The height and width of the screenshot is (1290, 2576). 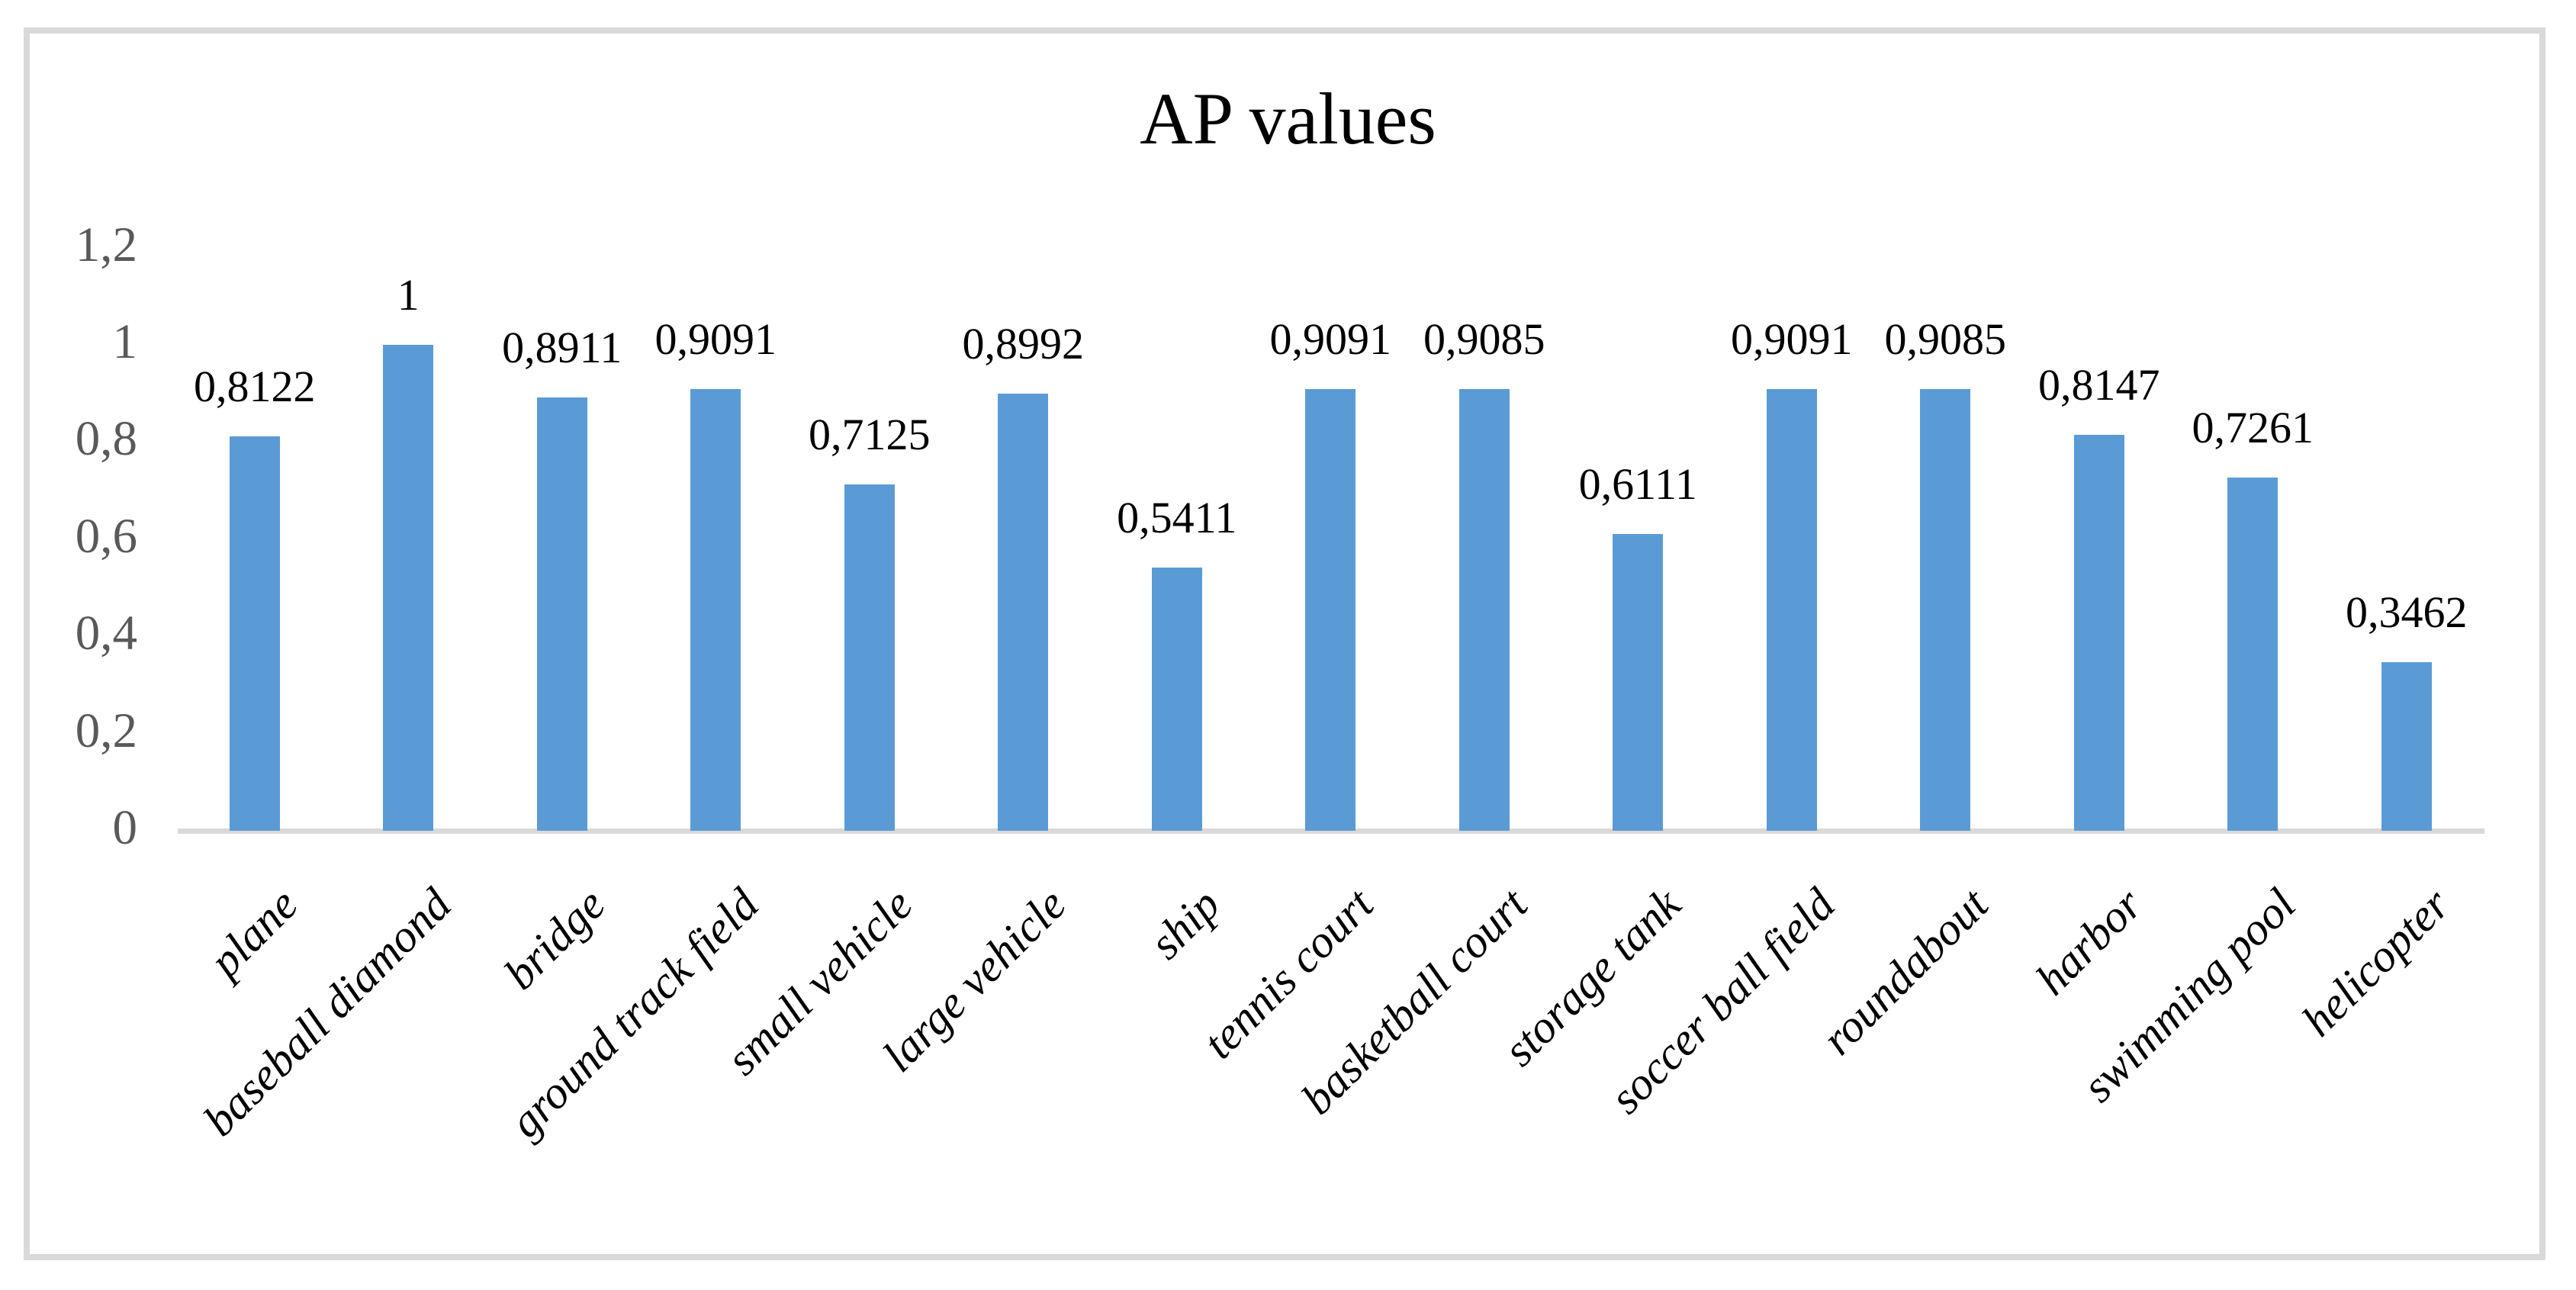 I want to click on bar-value-label: 0,8911, so click(x=562, y=347).